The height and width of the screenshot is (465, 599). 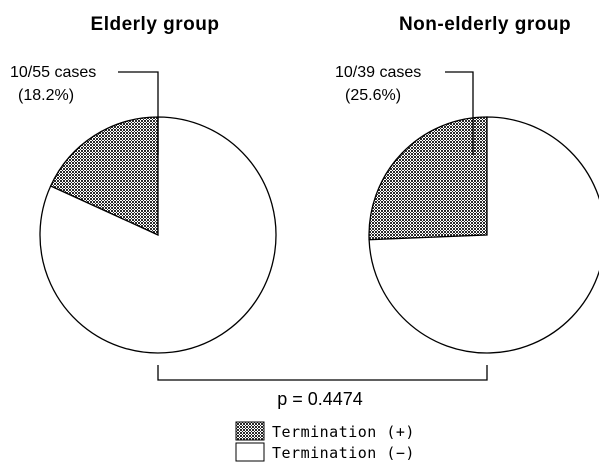 What do you see at coordinates (428, 178) in the screenshot?
I see `pie-slice-non-elderly-termination-plus` at bounding box center [428, 178].